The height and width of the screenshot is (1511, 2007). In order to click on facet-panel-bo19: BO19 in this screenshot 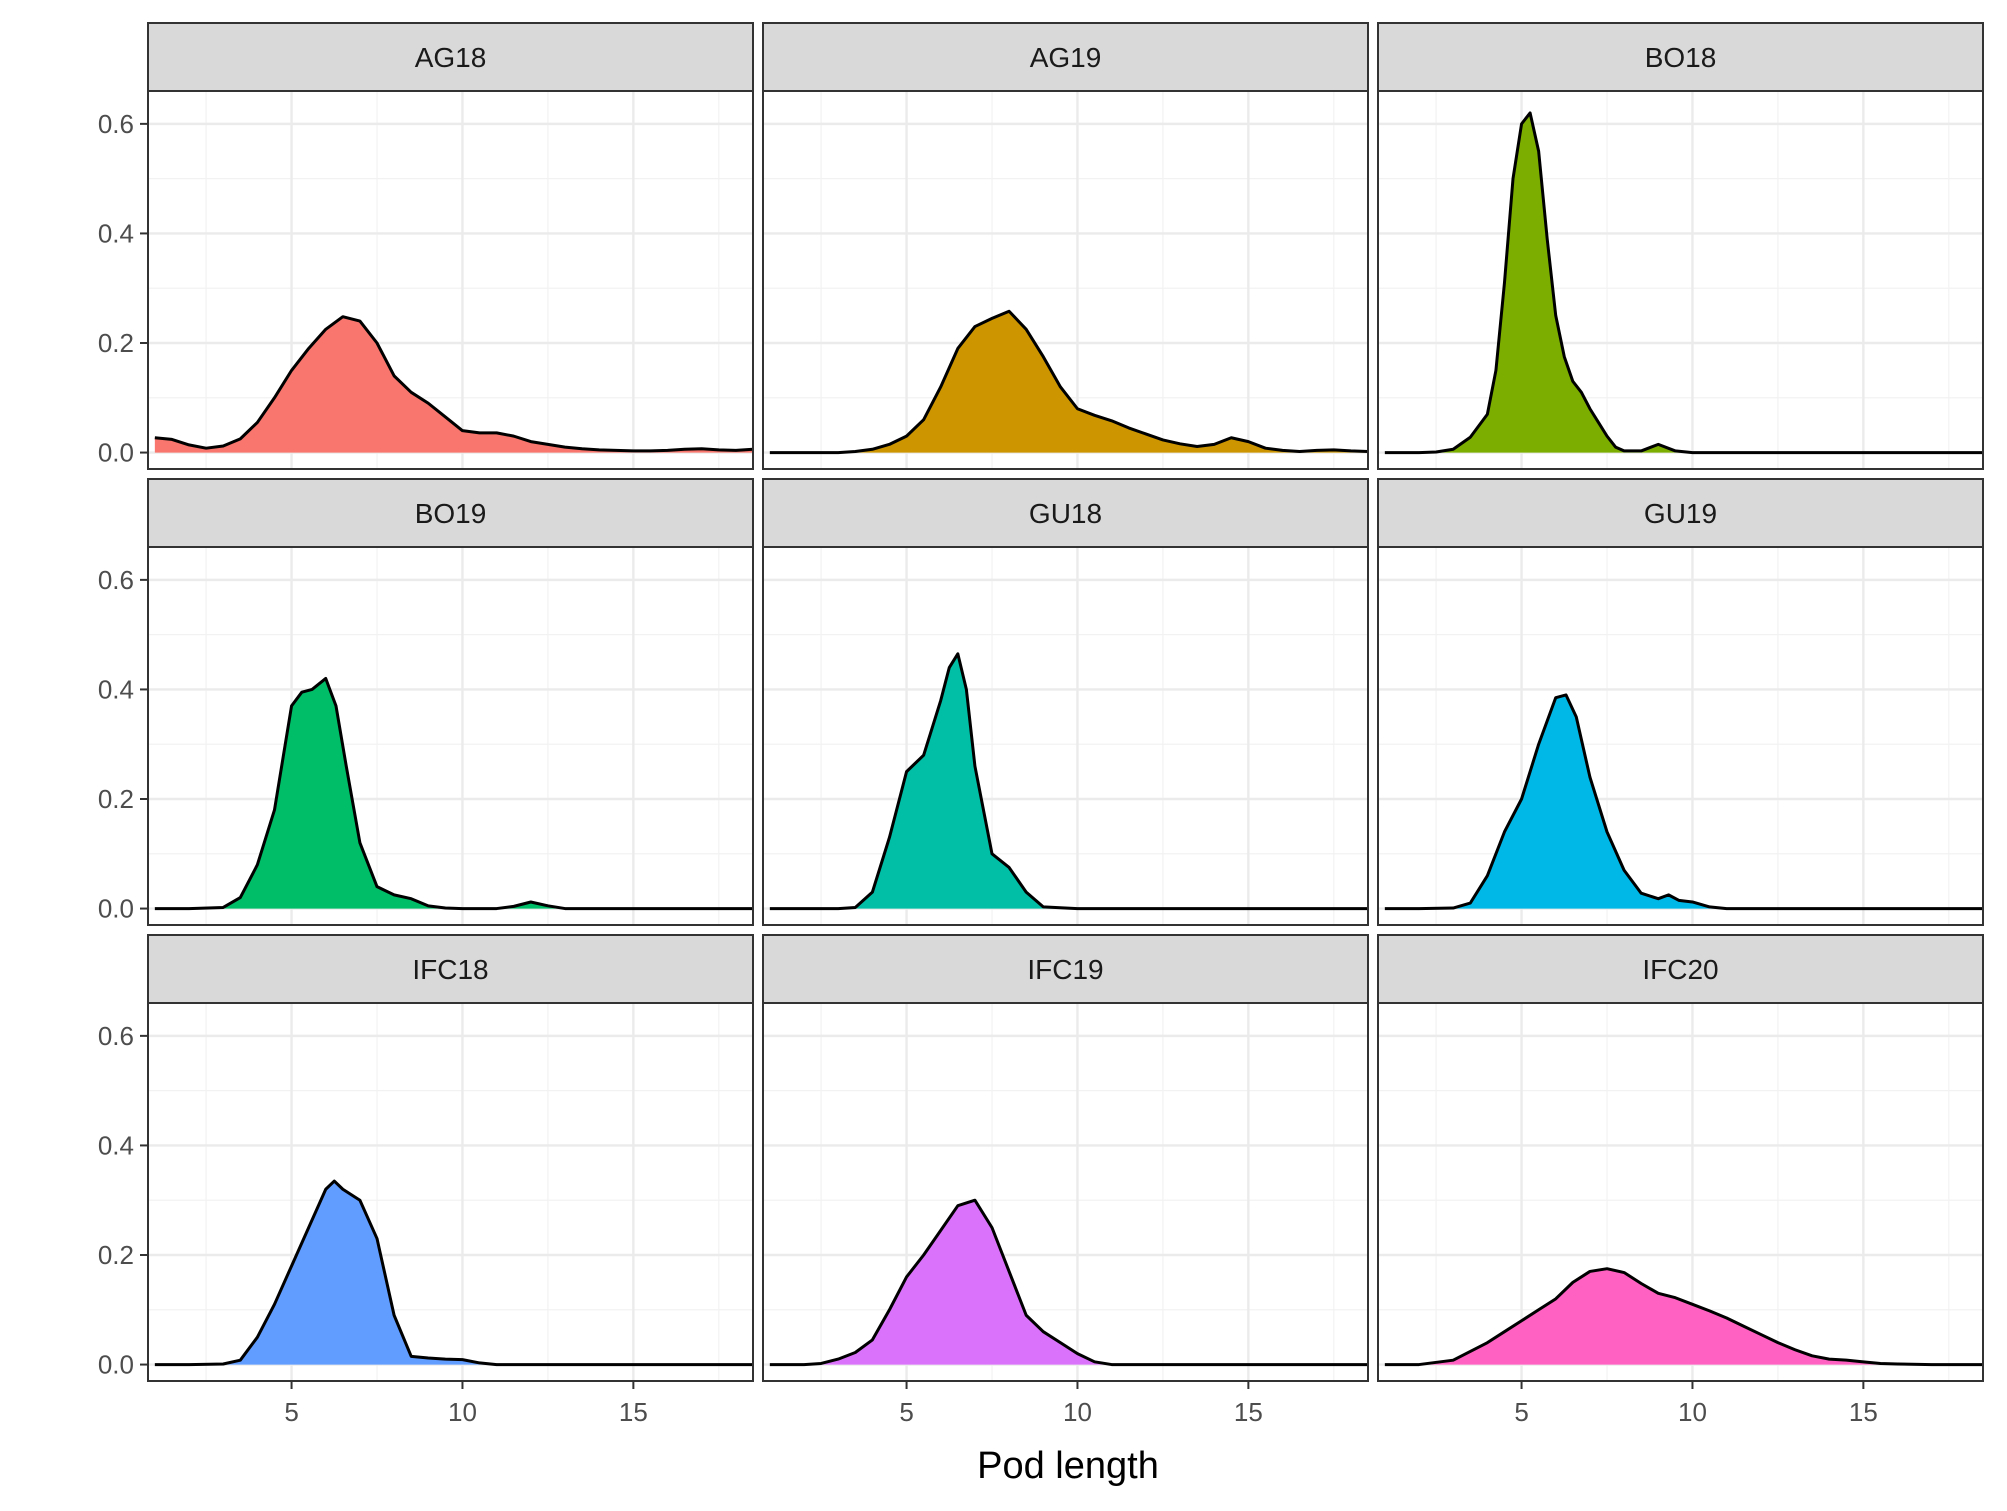, I will do `click(450, 702)`.